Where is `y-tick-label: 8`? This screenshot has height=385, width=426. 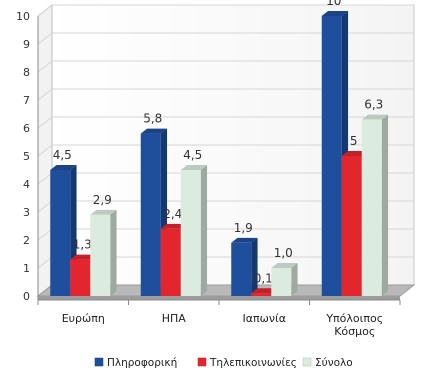 y-tick-label: 8 is located at coordinates (26, 72).